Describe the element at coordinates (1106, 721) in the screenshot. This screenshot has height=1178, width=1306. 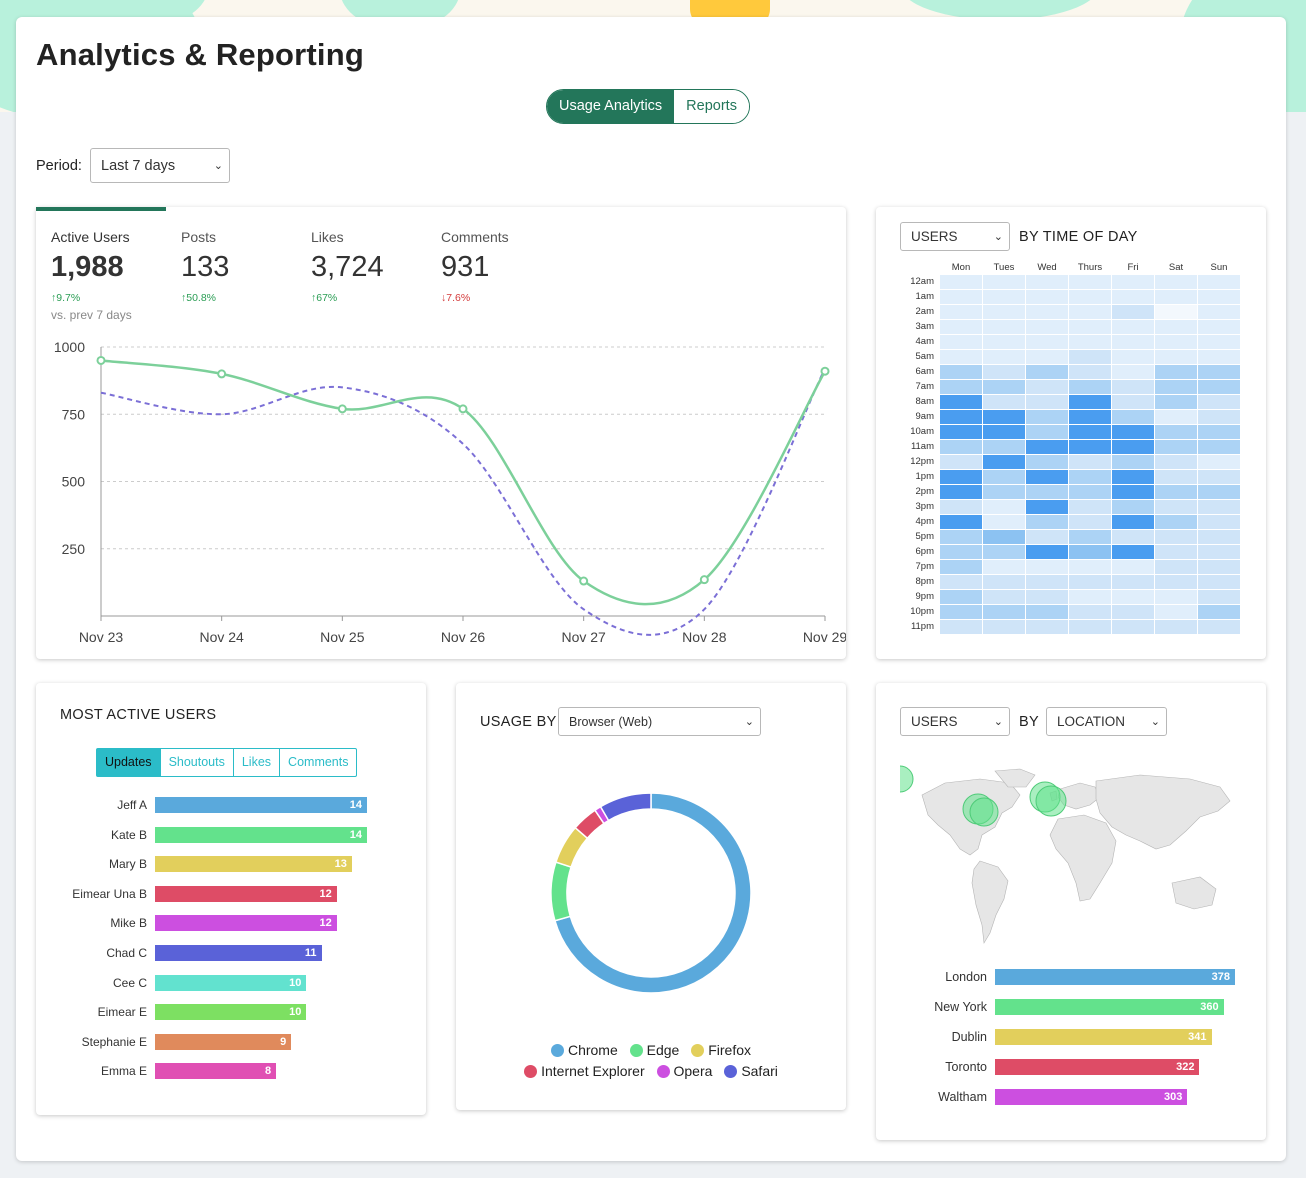
I see `location-dimension-select: LOCATION ⌄` at that location.